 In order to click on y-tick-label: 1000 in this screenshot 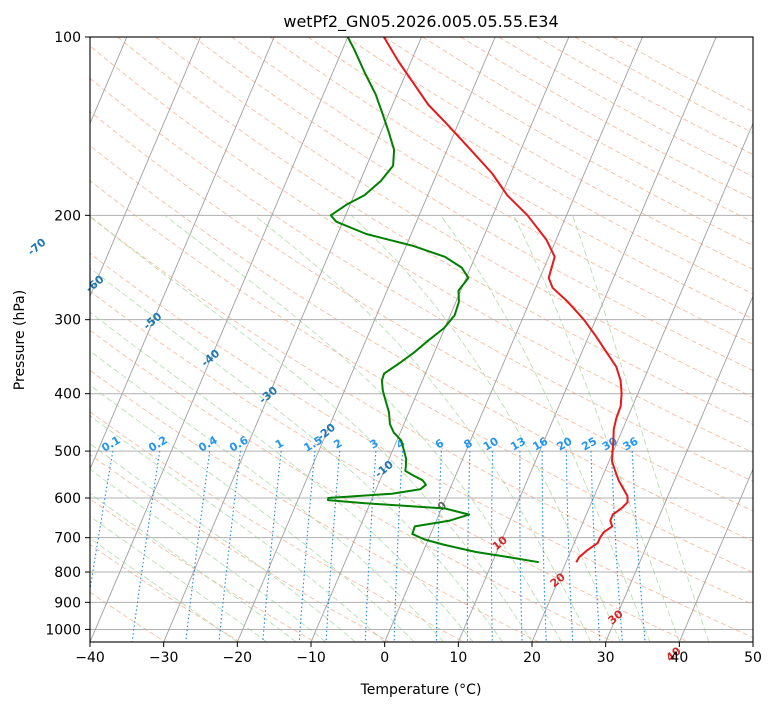, I will do `click(63, 630)`.